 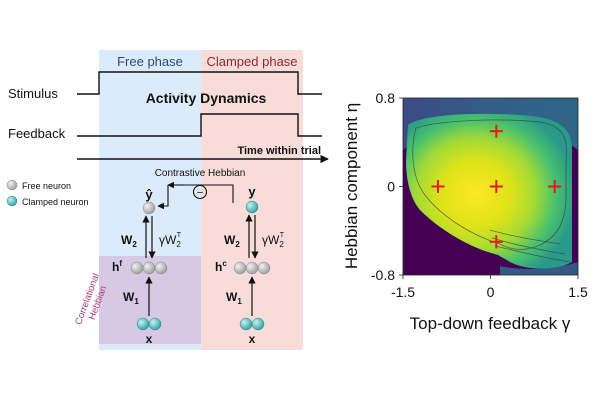 What do you see at coordinates (391, 187) in the screenshot?
I see `y-tick-label: 0` at bounding box center [391, 187].